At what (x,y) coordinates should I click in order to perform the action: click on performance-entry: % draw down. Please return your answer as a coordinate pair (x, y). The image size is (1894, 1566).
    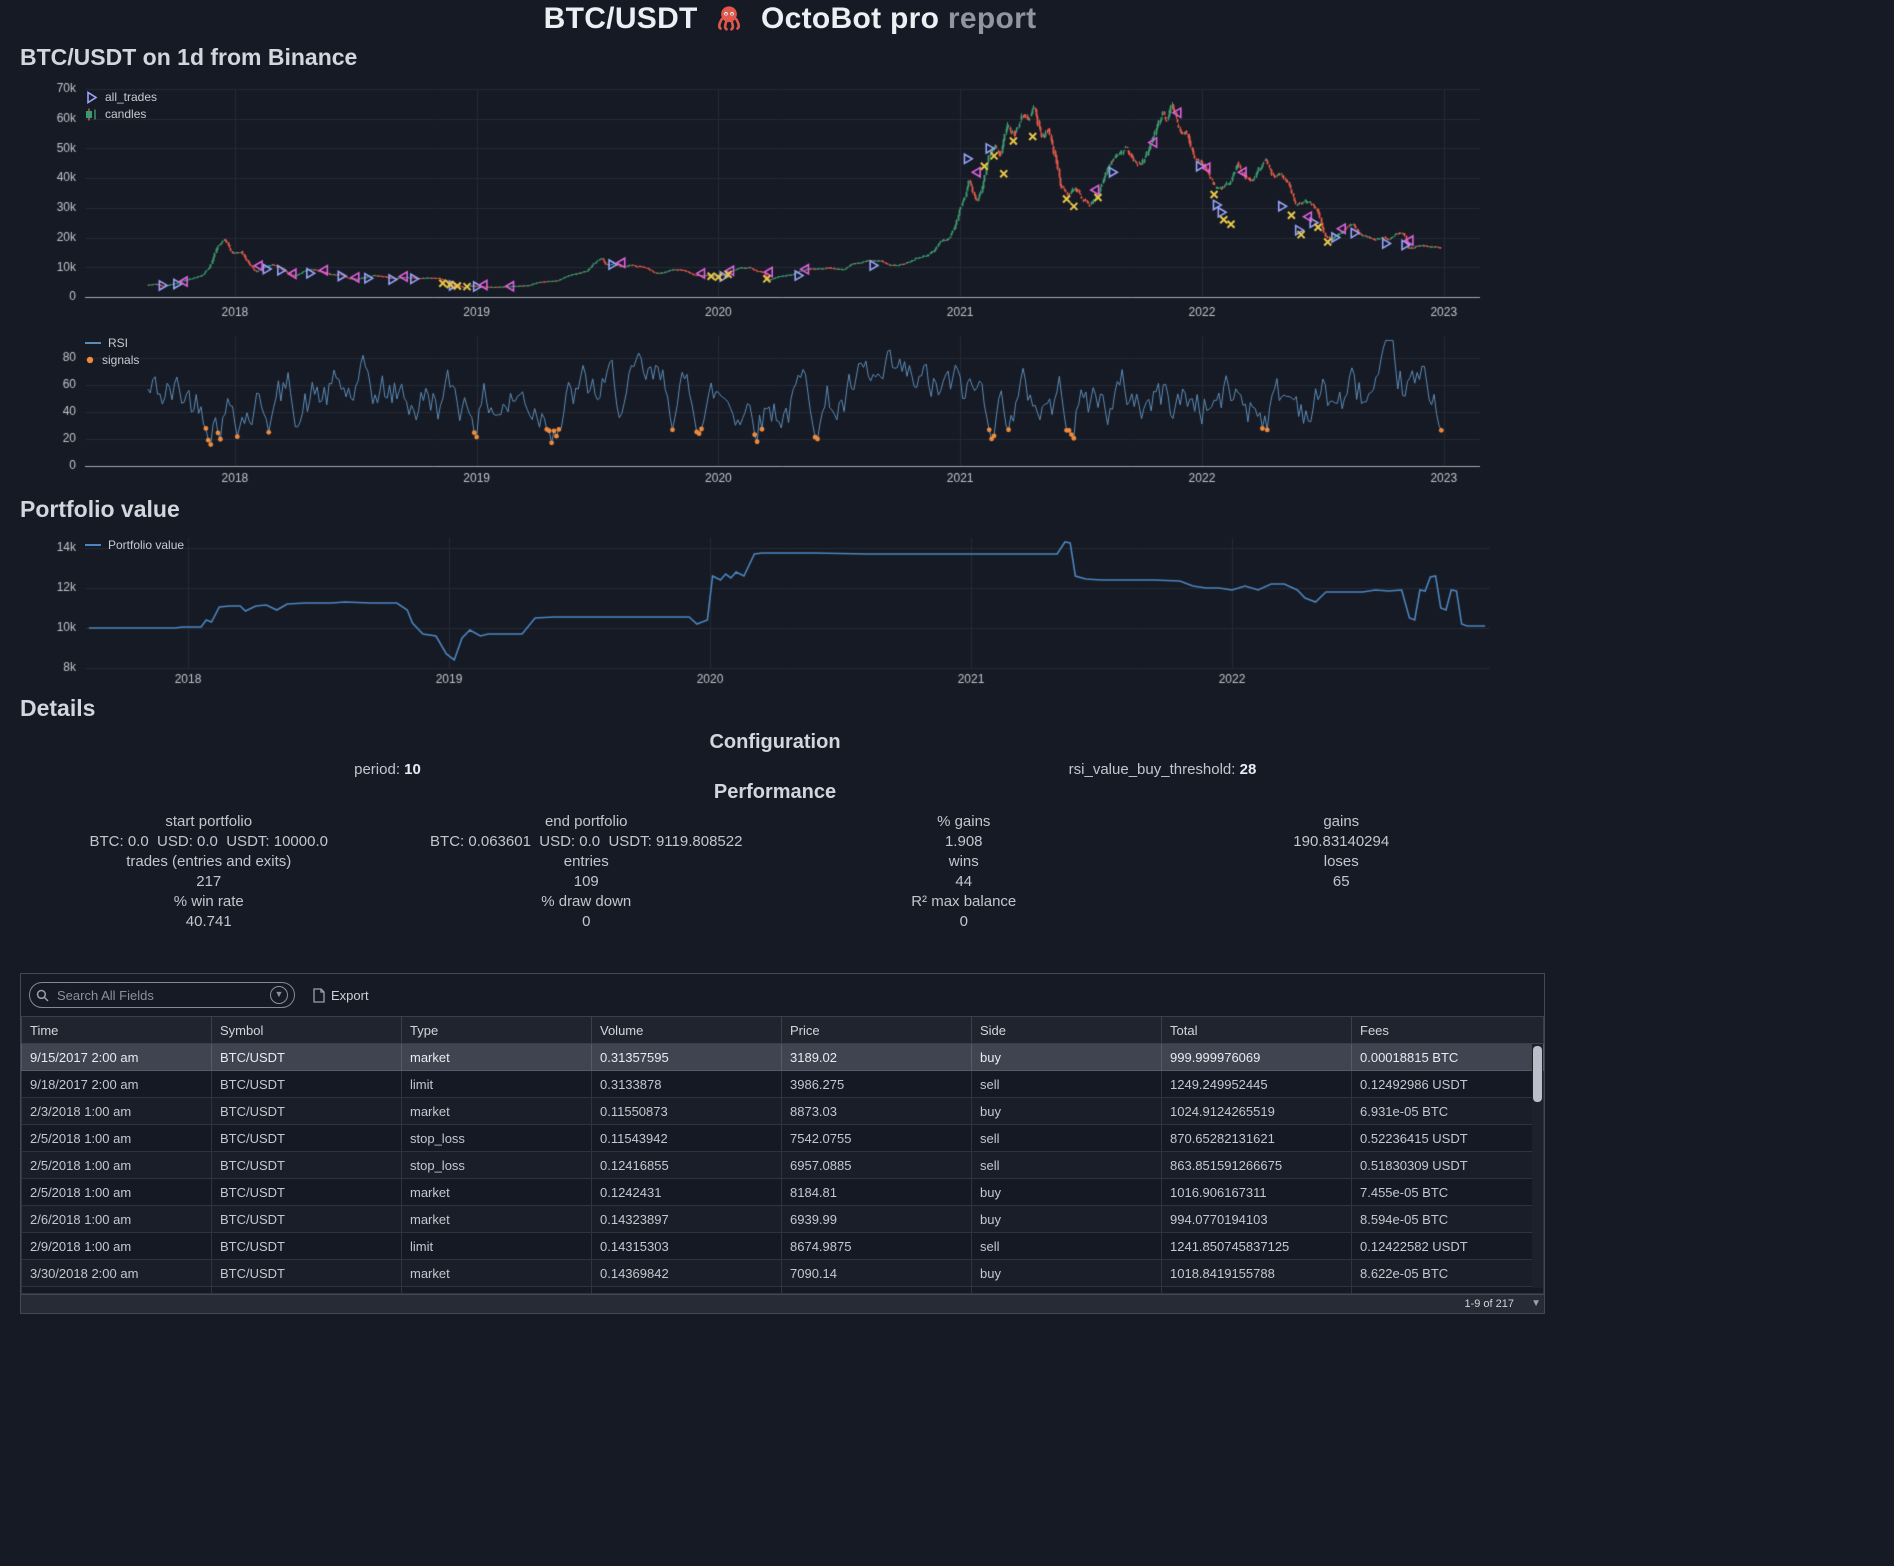
    Looking at the image, I should click on (586, 901).